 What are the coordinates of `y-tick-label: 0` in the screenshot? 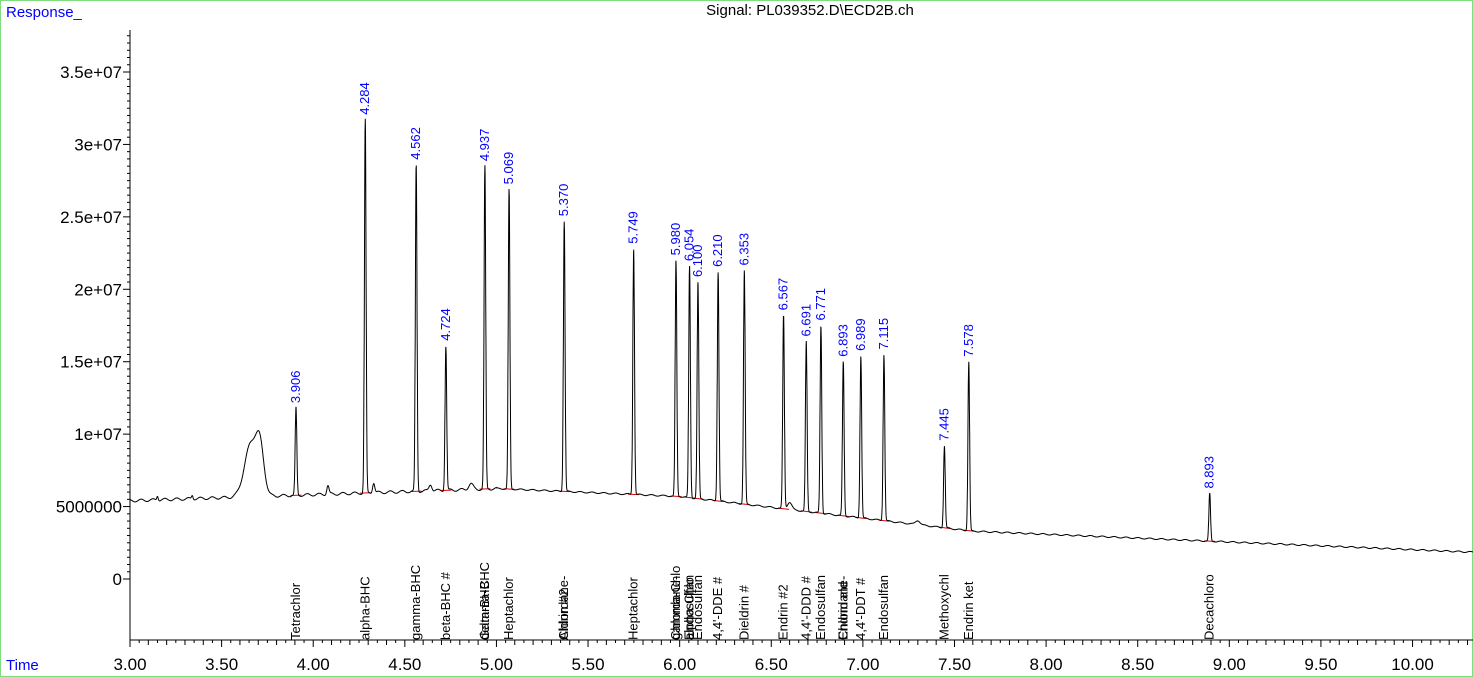 It's located at (117, 579).